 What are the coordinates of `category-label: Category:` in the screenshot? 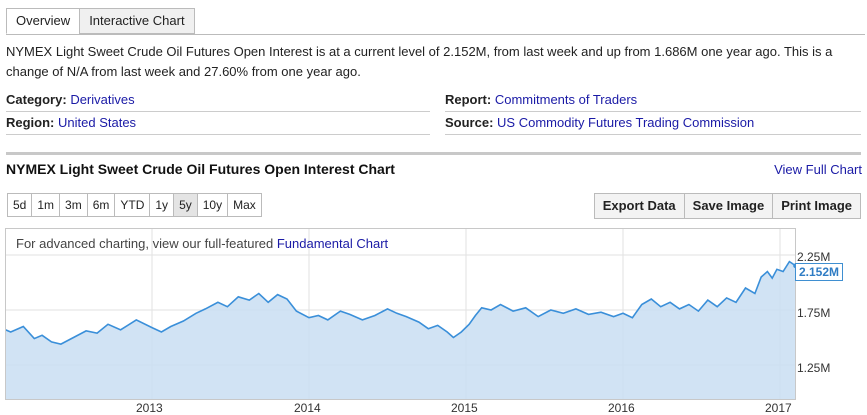 It's located at (36, 99).